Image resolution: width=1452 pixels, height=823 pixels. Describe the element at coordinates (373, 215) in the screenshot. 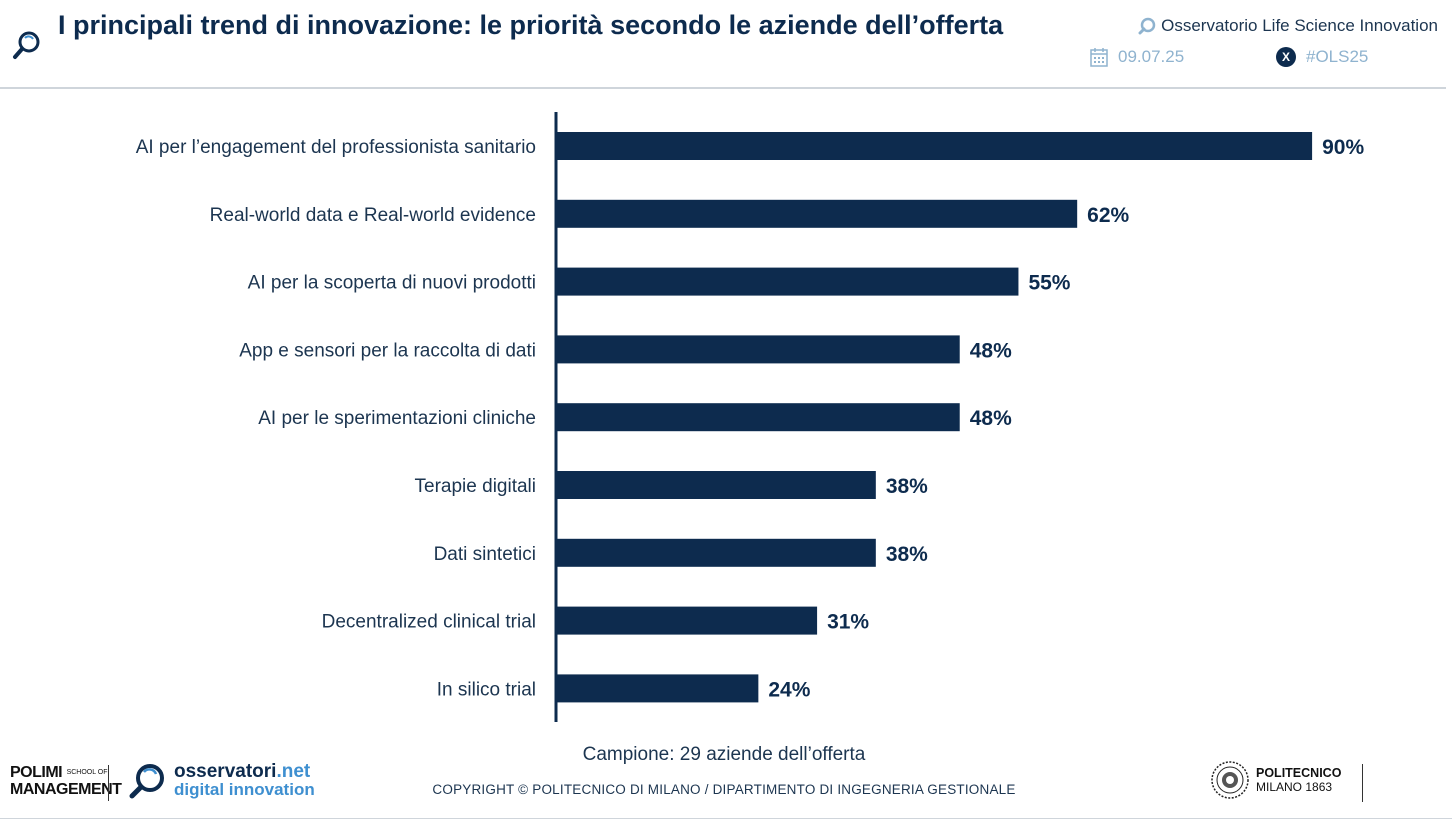

I see `category-label: Real-world data e Real-world evidence` at that location.